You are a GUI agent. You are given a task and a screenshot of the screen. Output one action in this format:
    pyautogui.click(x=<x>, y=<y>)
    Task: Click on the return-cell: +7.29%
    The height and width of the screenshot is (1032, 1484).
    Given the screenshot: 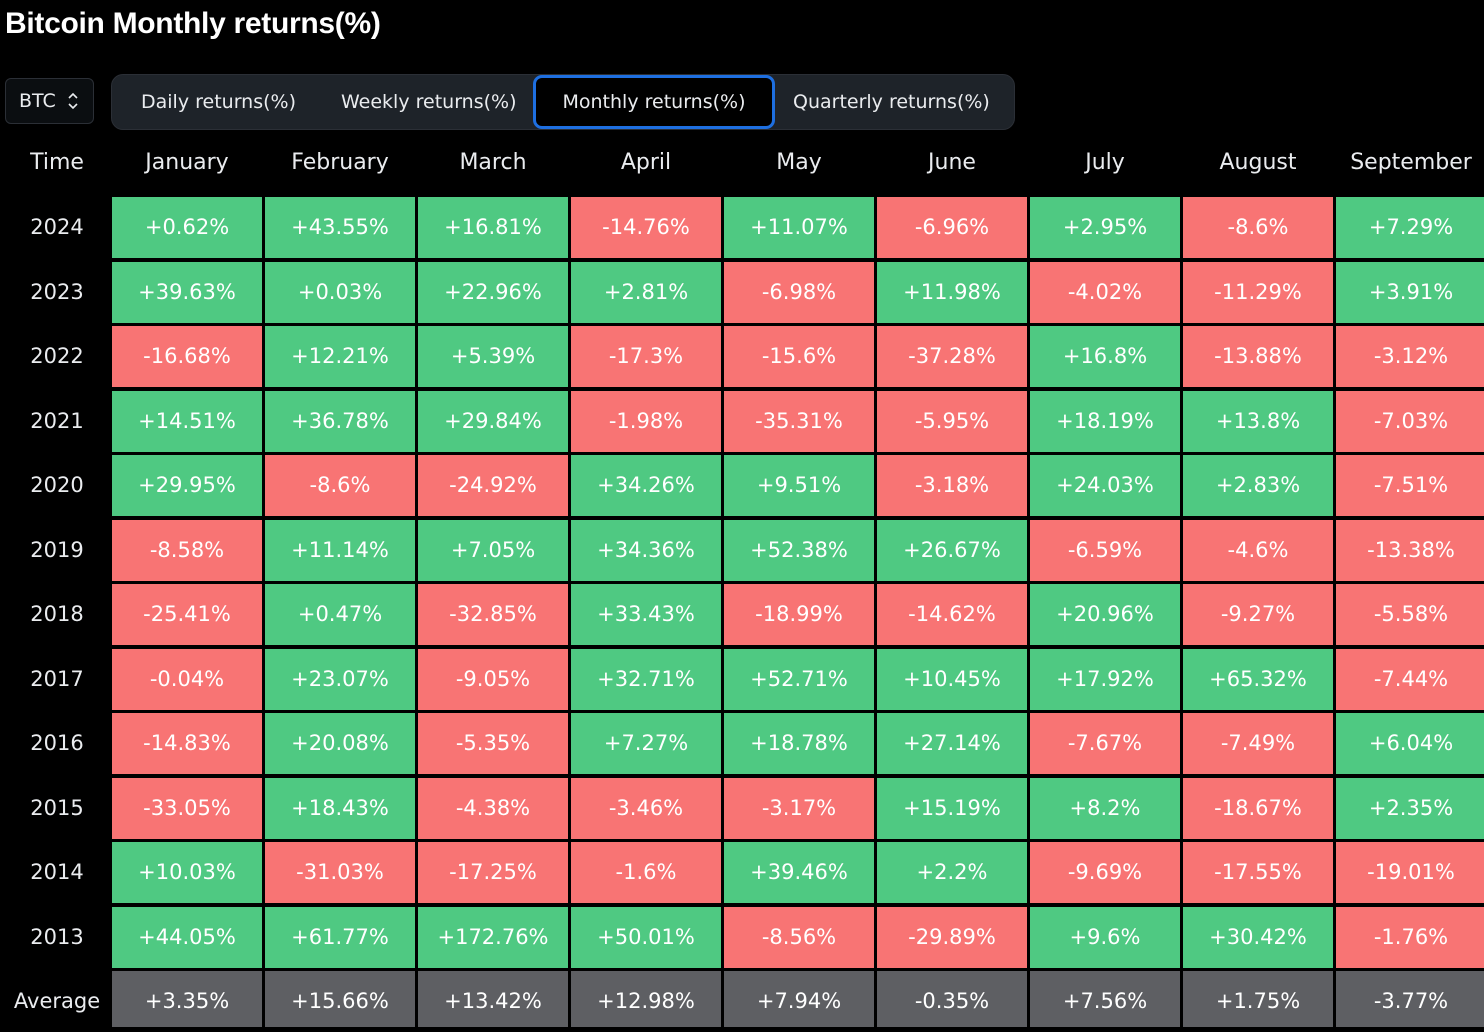 What is the action you would take?
    pyautogui.click(x=1410, y=227)
    